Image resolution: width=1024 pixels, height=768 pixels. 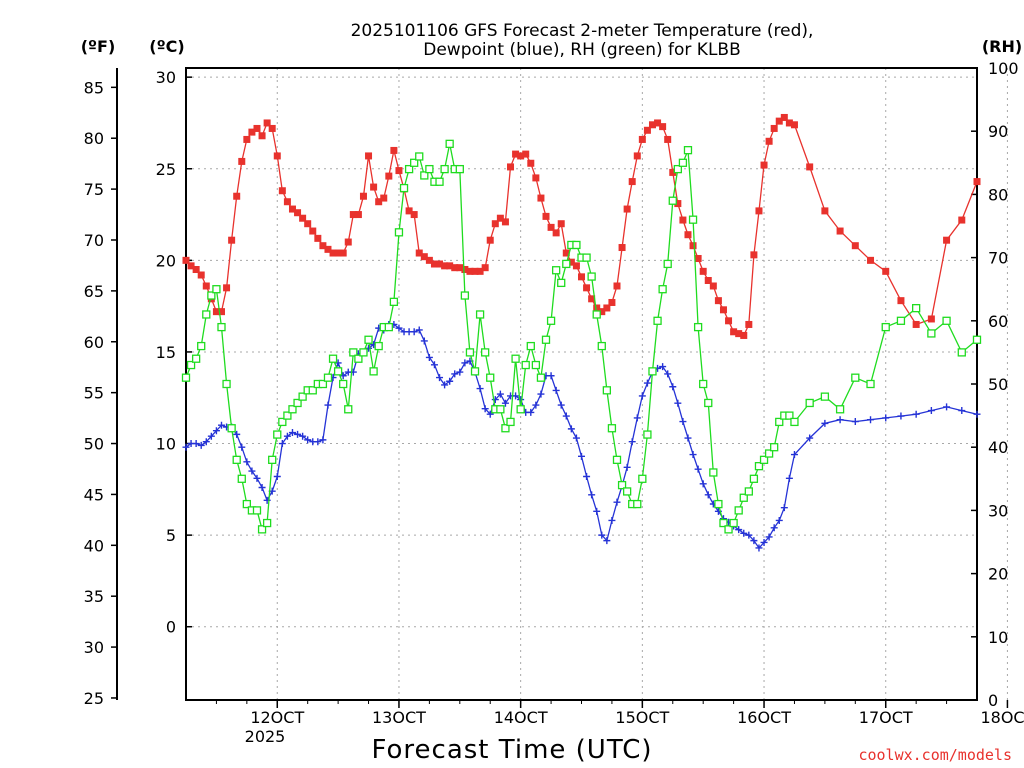 I want to click on celsius-tick-label: 30, so click(x=166, y=77).